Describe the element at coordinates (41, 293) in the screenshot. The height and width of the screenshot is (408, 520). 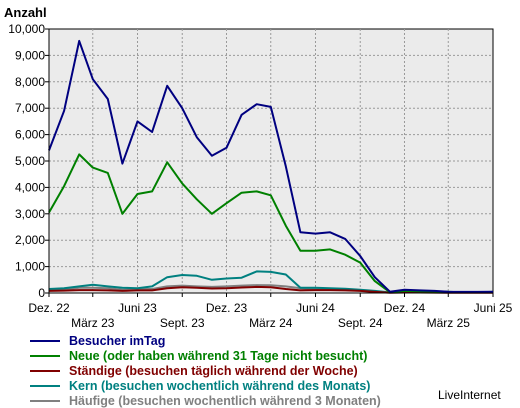
I see `y-tick-label: 0` at that location.